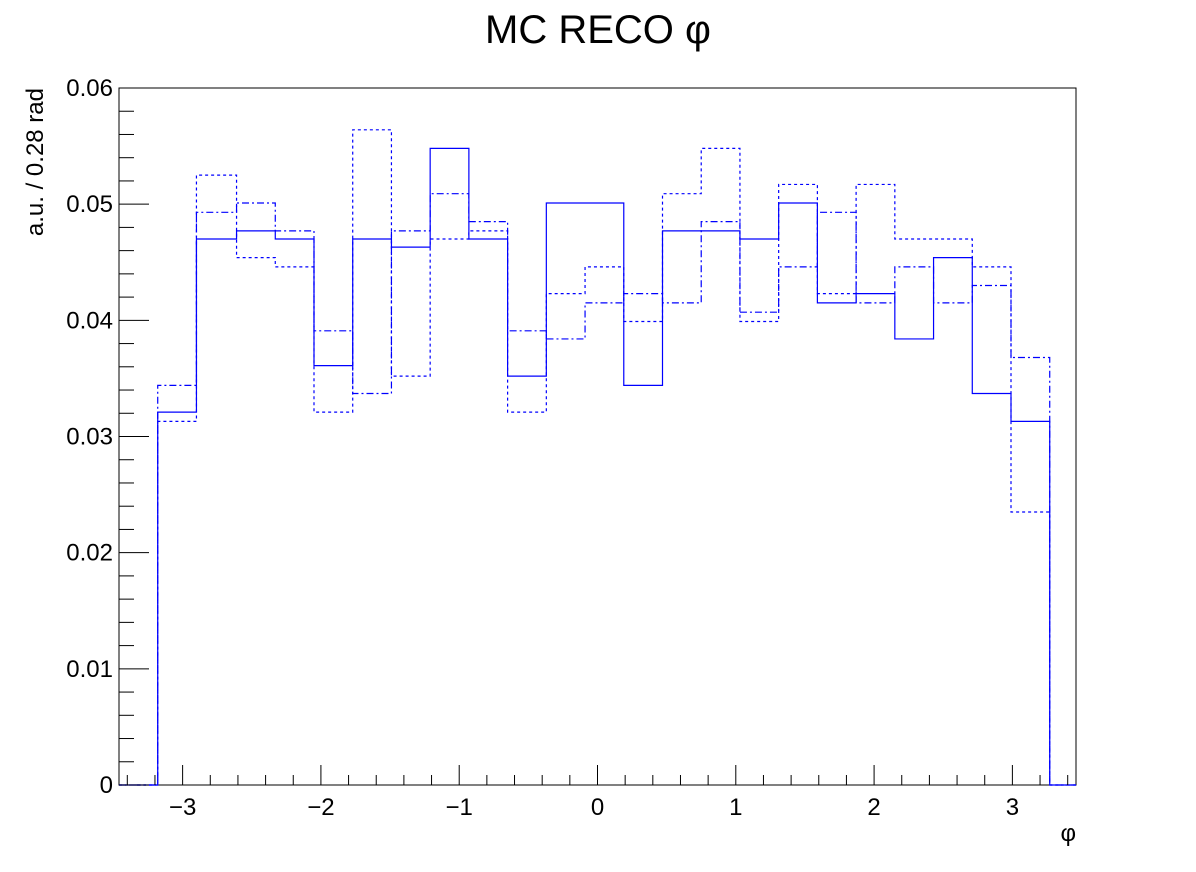  Describe the element at coordinates (89, 553) in the screenshot. I see `y-tick-label: 0.02` at that location.